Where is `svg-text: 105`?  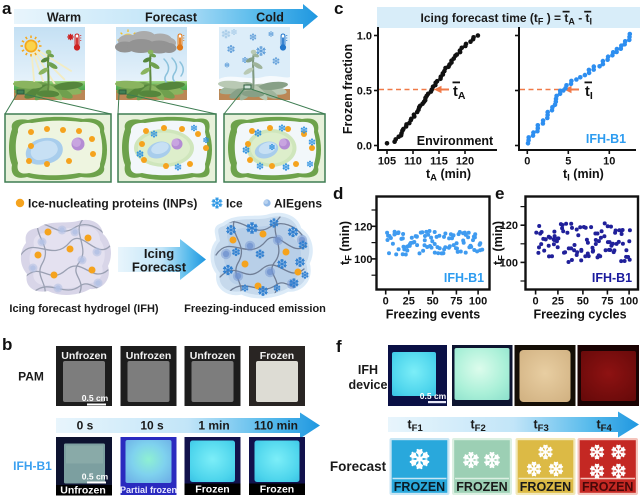 svg-text: 105 is located at coordinates (387, 162).